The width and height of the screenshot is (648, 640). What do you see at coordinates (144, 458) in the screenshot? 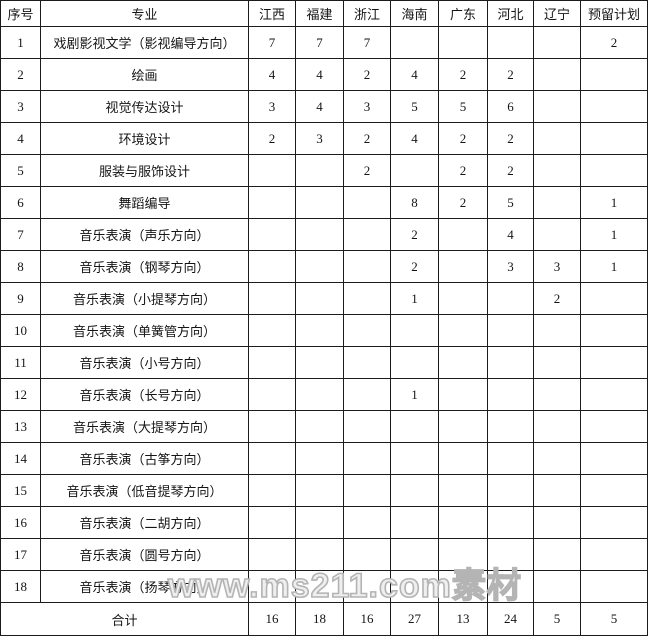
I see `major-name: 音乐表演（古筝方向）` at bounding box center [144, 458].